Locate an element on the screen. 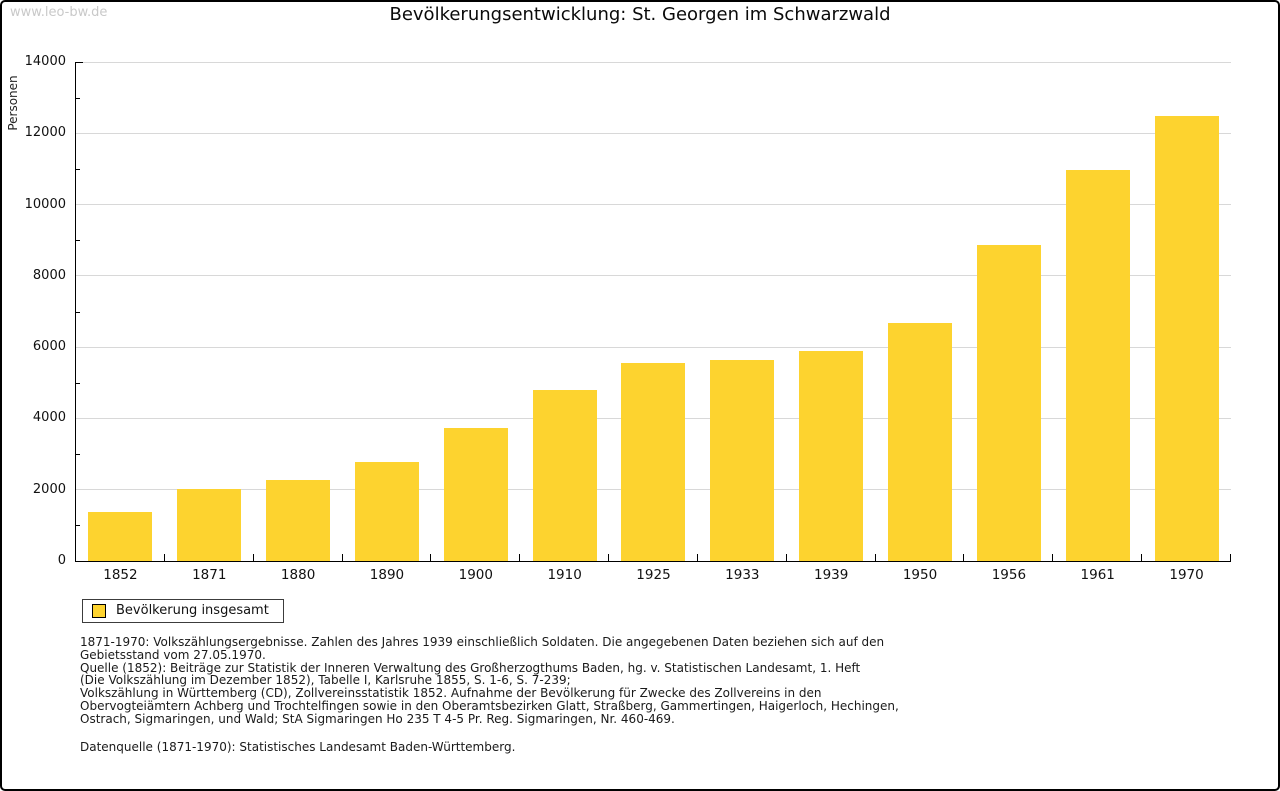 This screenshot has width=1280, height=791. y-tick-label: 4000 is located at coordinates (49, 418).